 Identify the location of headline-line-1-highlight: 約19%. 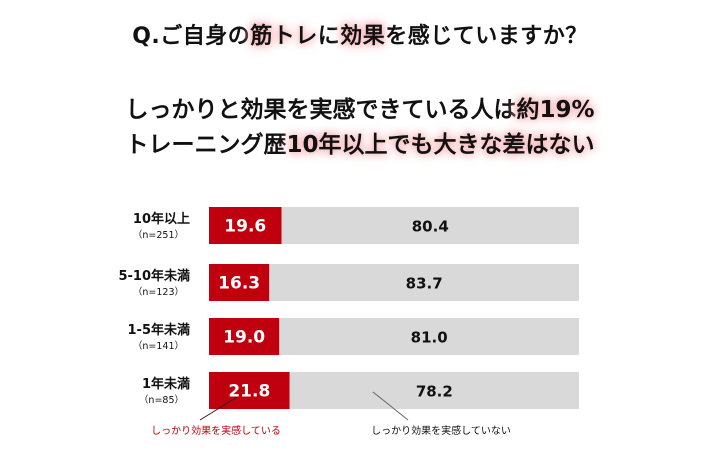
(555, 110).